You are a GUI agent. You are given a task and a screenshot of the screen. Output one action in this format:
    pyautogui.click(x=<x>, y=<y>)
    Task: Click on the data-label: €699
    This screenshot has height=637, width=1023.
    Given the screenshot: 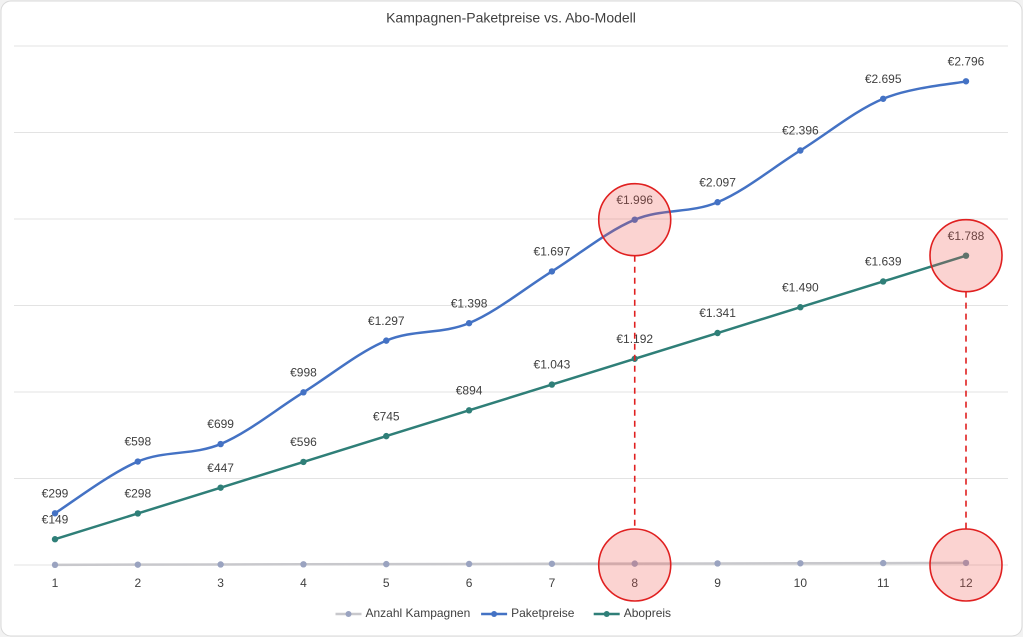 What is the action you would take?
    pyautogui.click(x=220, y=424)
    